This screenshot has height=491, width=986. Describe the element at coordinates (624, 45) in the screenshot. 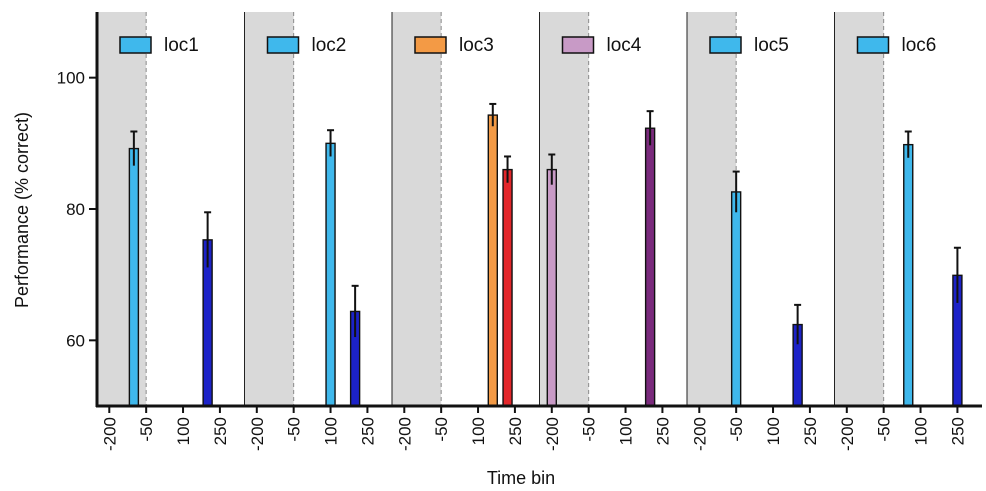

I see `legend-label: loc4` at that location.